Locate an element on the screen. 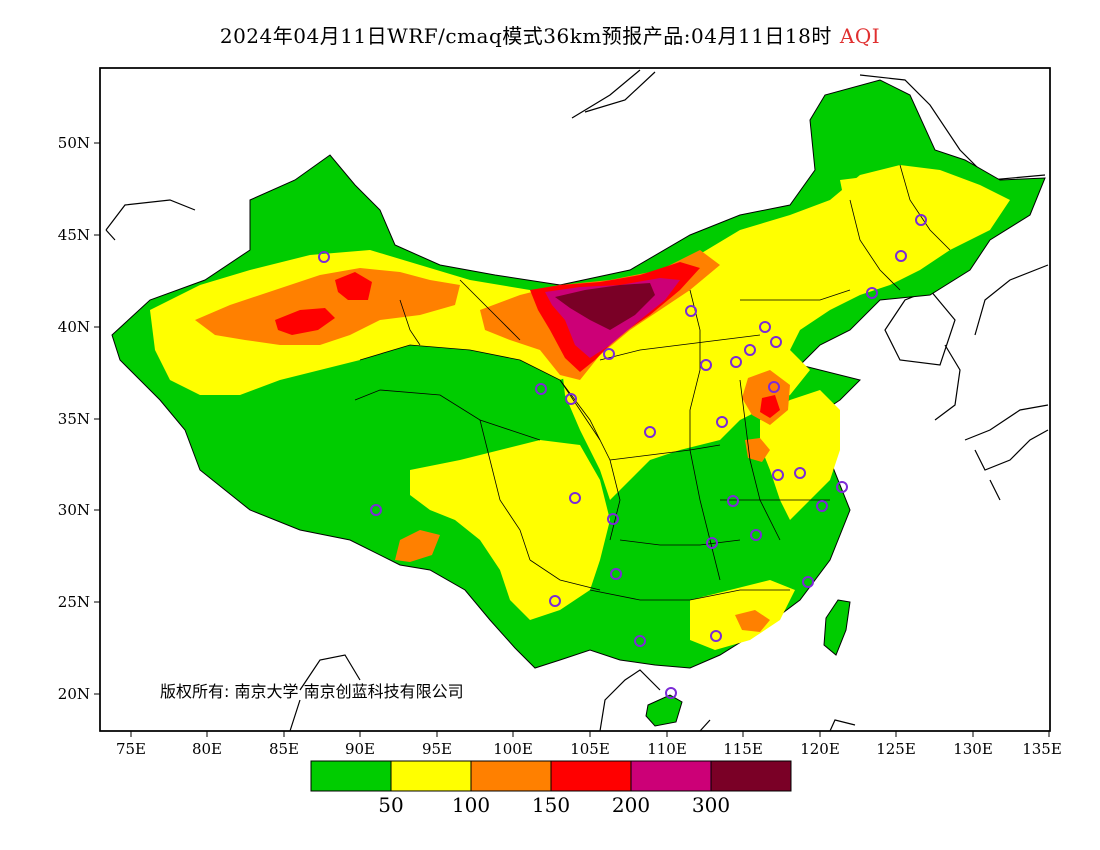 The width and height of the screenshot is (1100, 850). japan-outline is located at coordinates (1006, 452).